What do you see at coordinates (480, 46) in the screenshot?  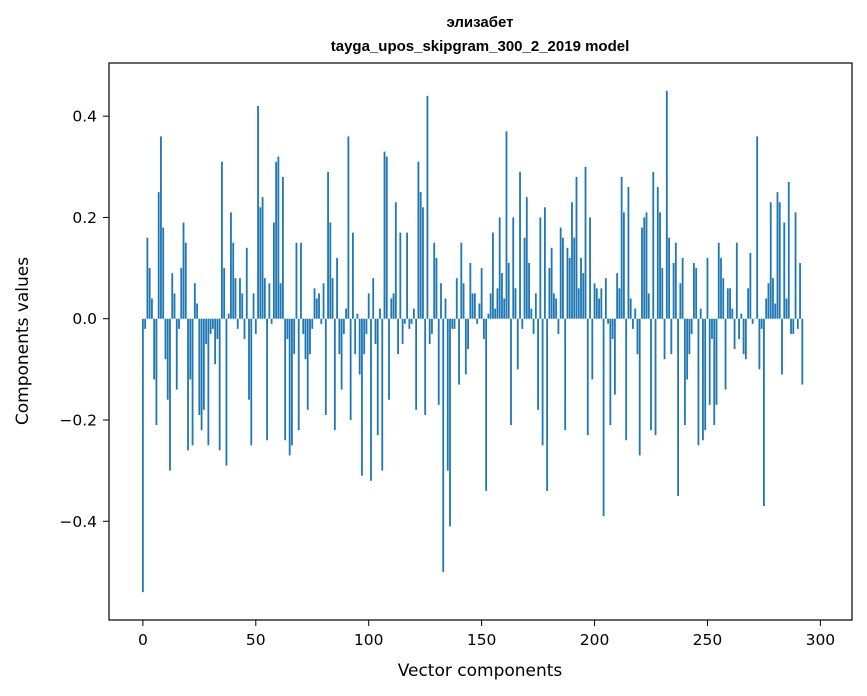 I see `chart-subtitle: tayga_upos_skipgram_300_2_2019 model` at bounding box center [480, 46].